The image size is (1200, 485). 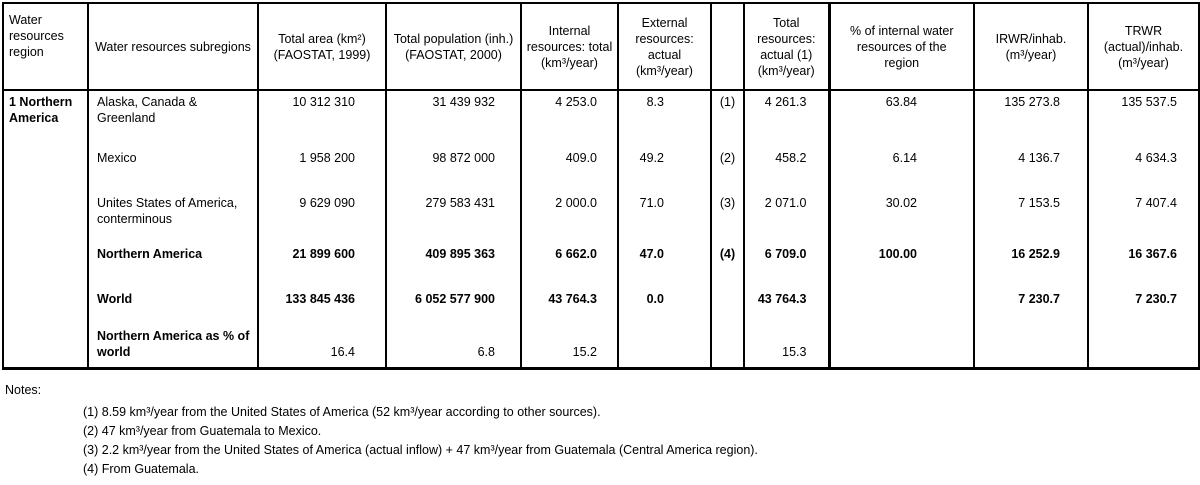 I want to click on cell: 4 261.3, so click(x=787, y=118).